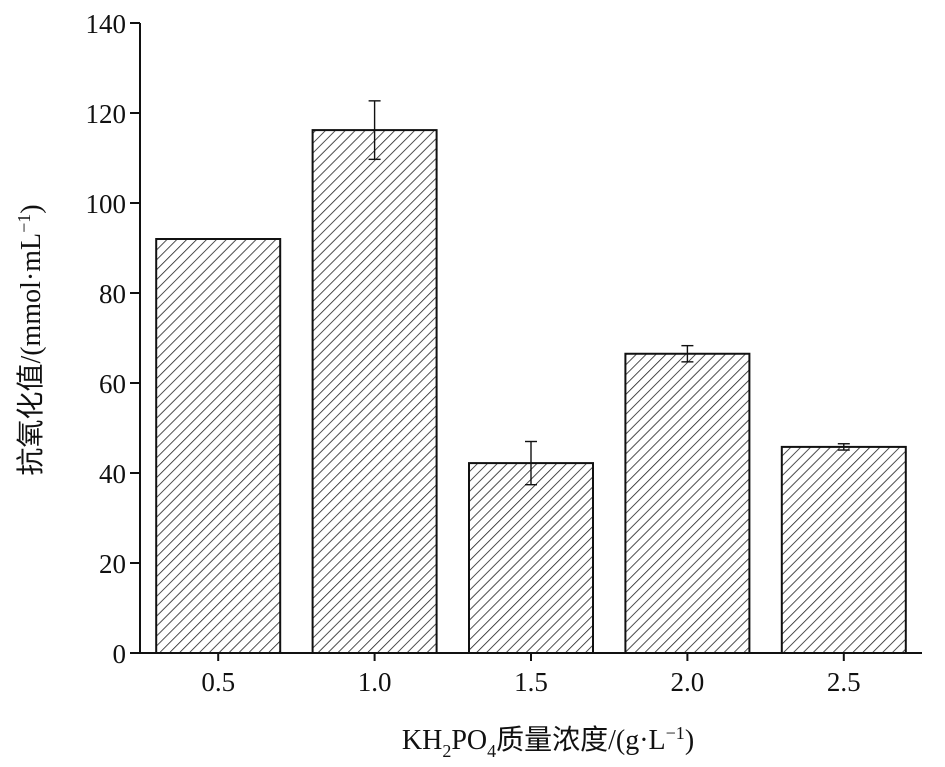 The height and width of the screenshot is (767, 945). What do you see at coordinates (218, 446) in the screenshot?
I see `bar-0.5` at bounding box center [218, 446].